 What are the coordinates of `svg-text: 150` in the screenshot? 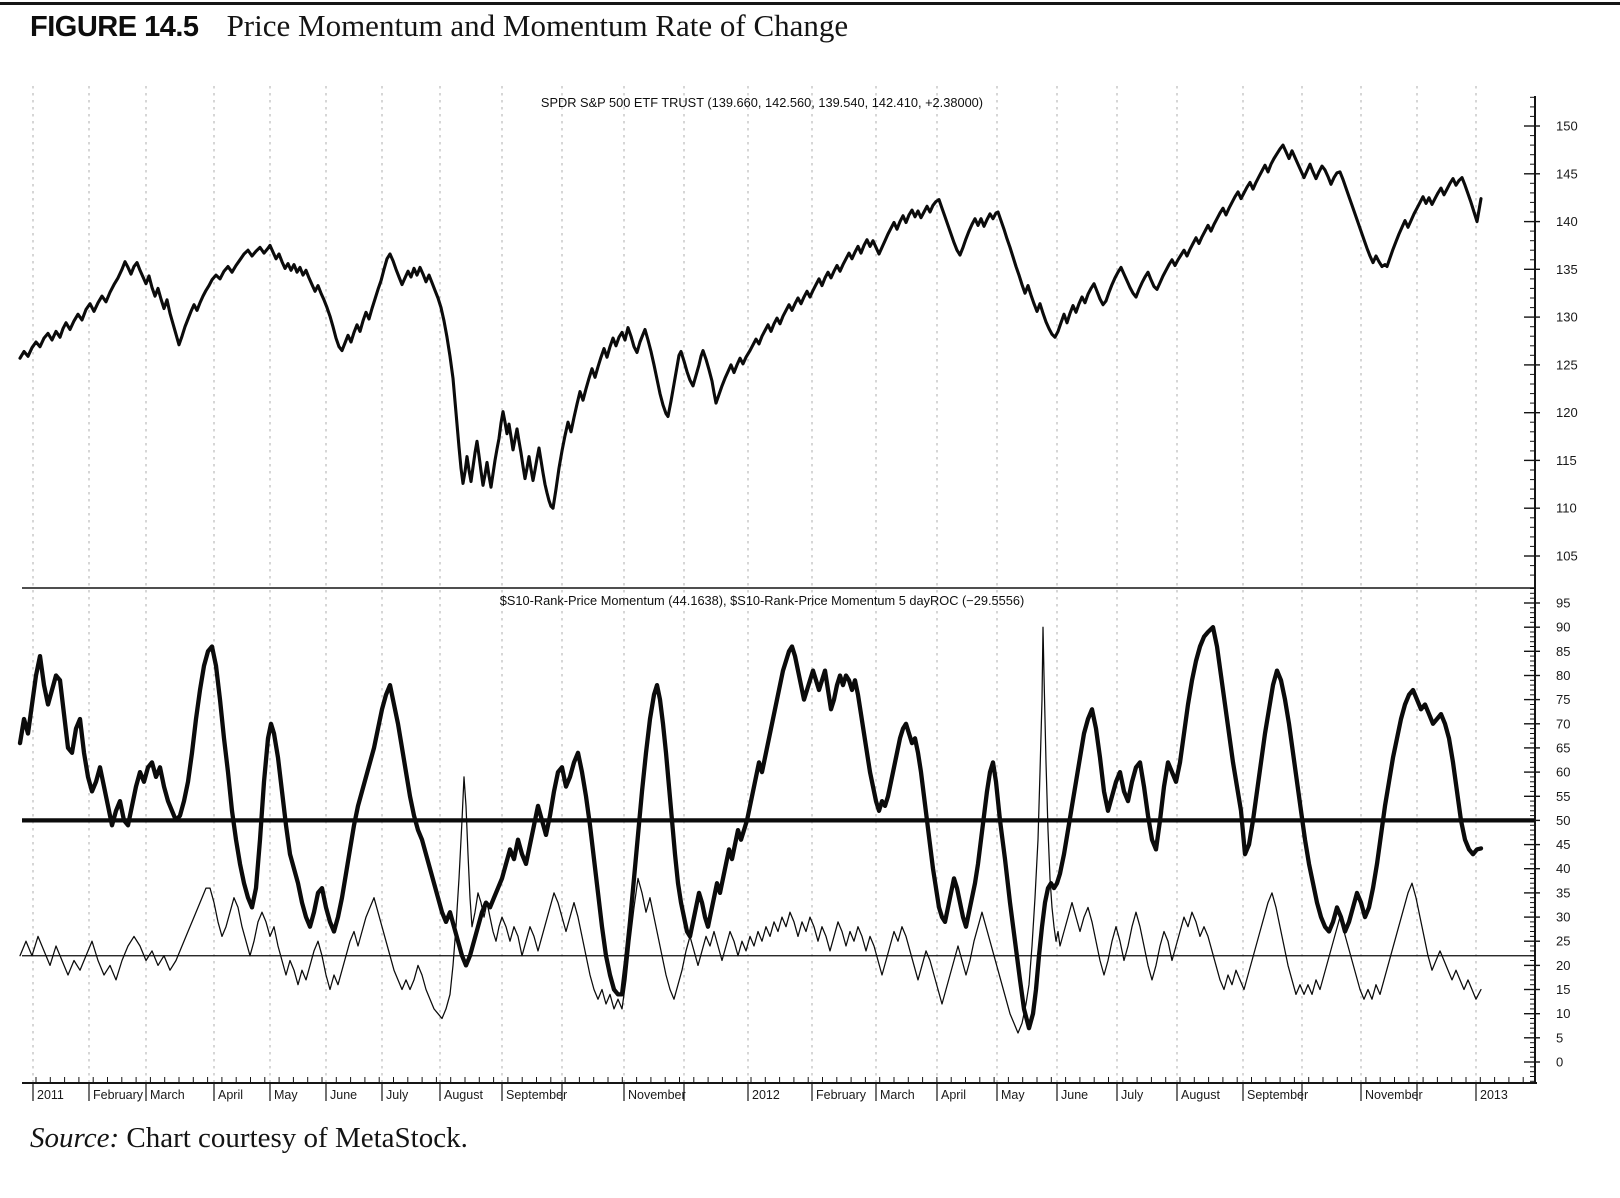 It's located at (1567, 126).